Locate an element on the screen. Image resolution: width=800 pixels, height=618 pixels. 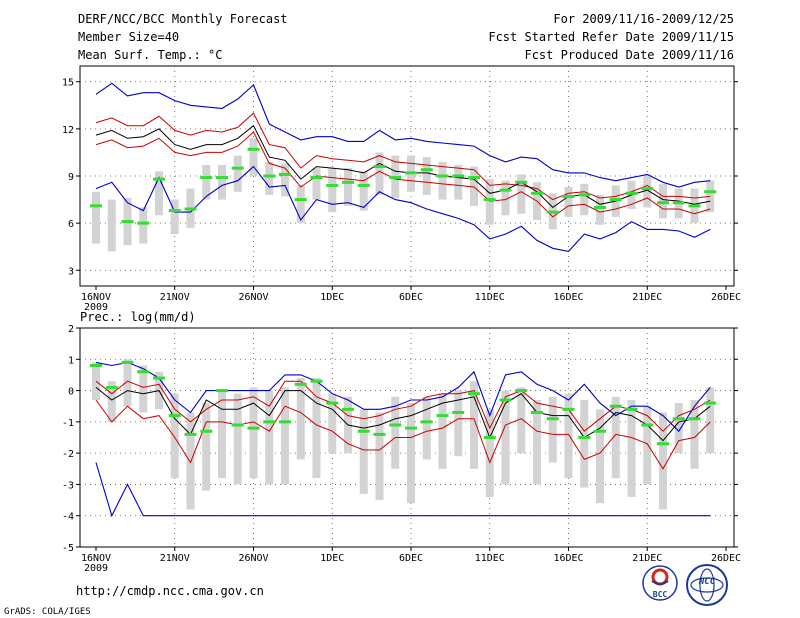
mean-line is located at coordinates (403, 414).